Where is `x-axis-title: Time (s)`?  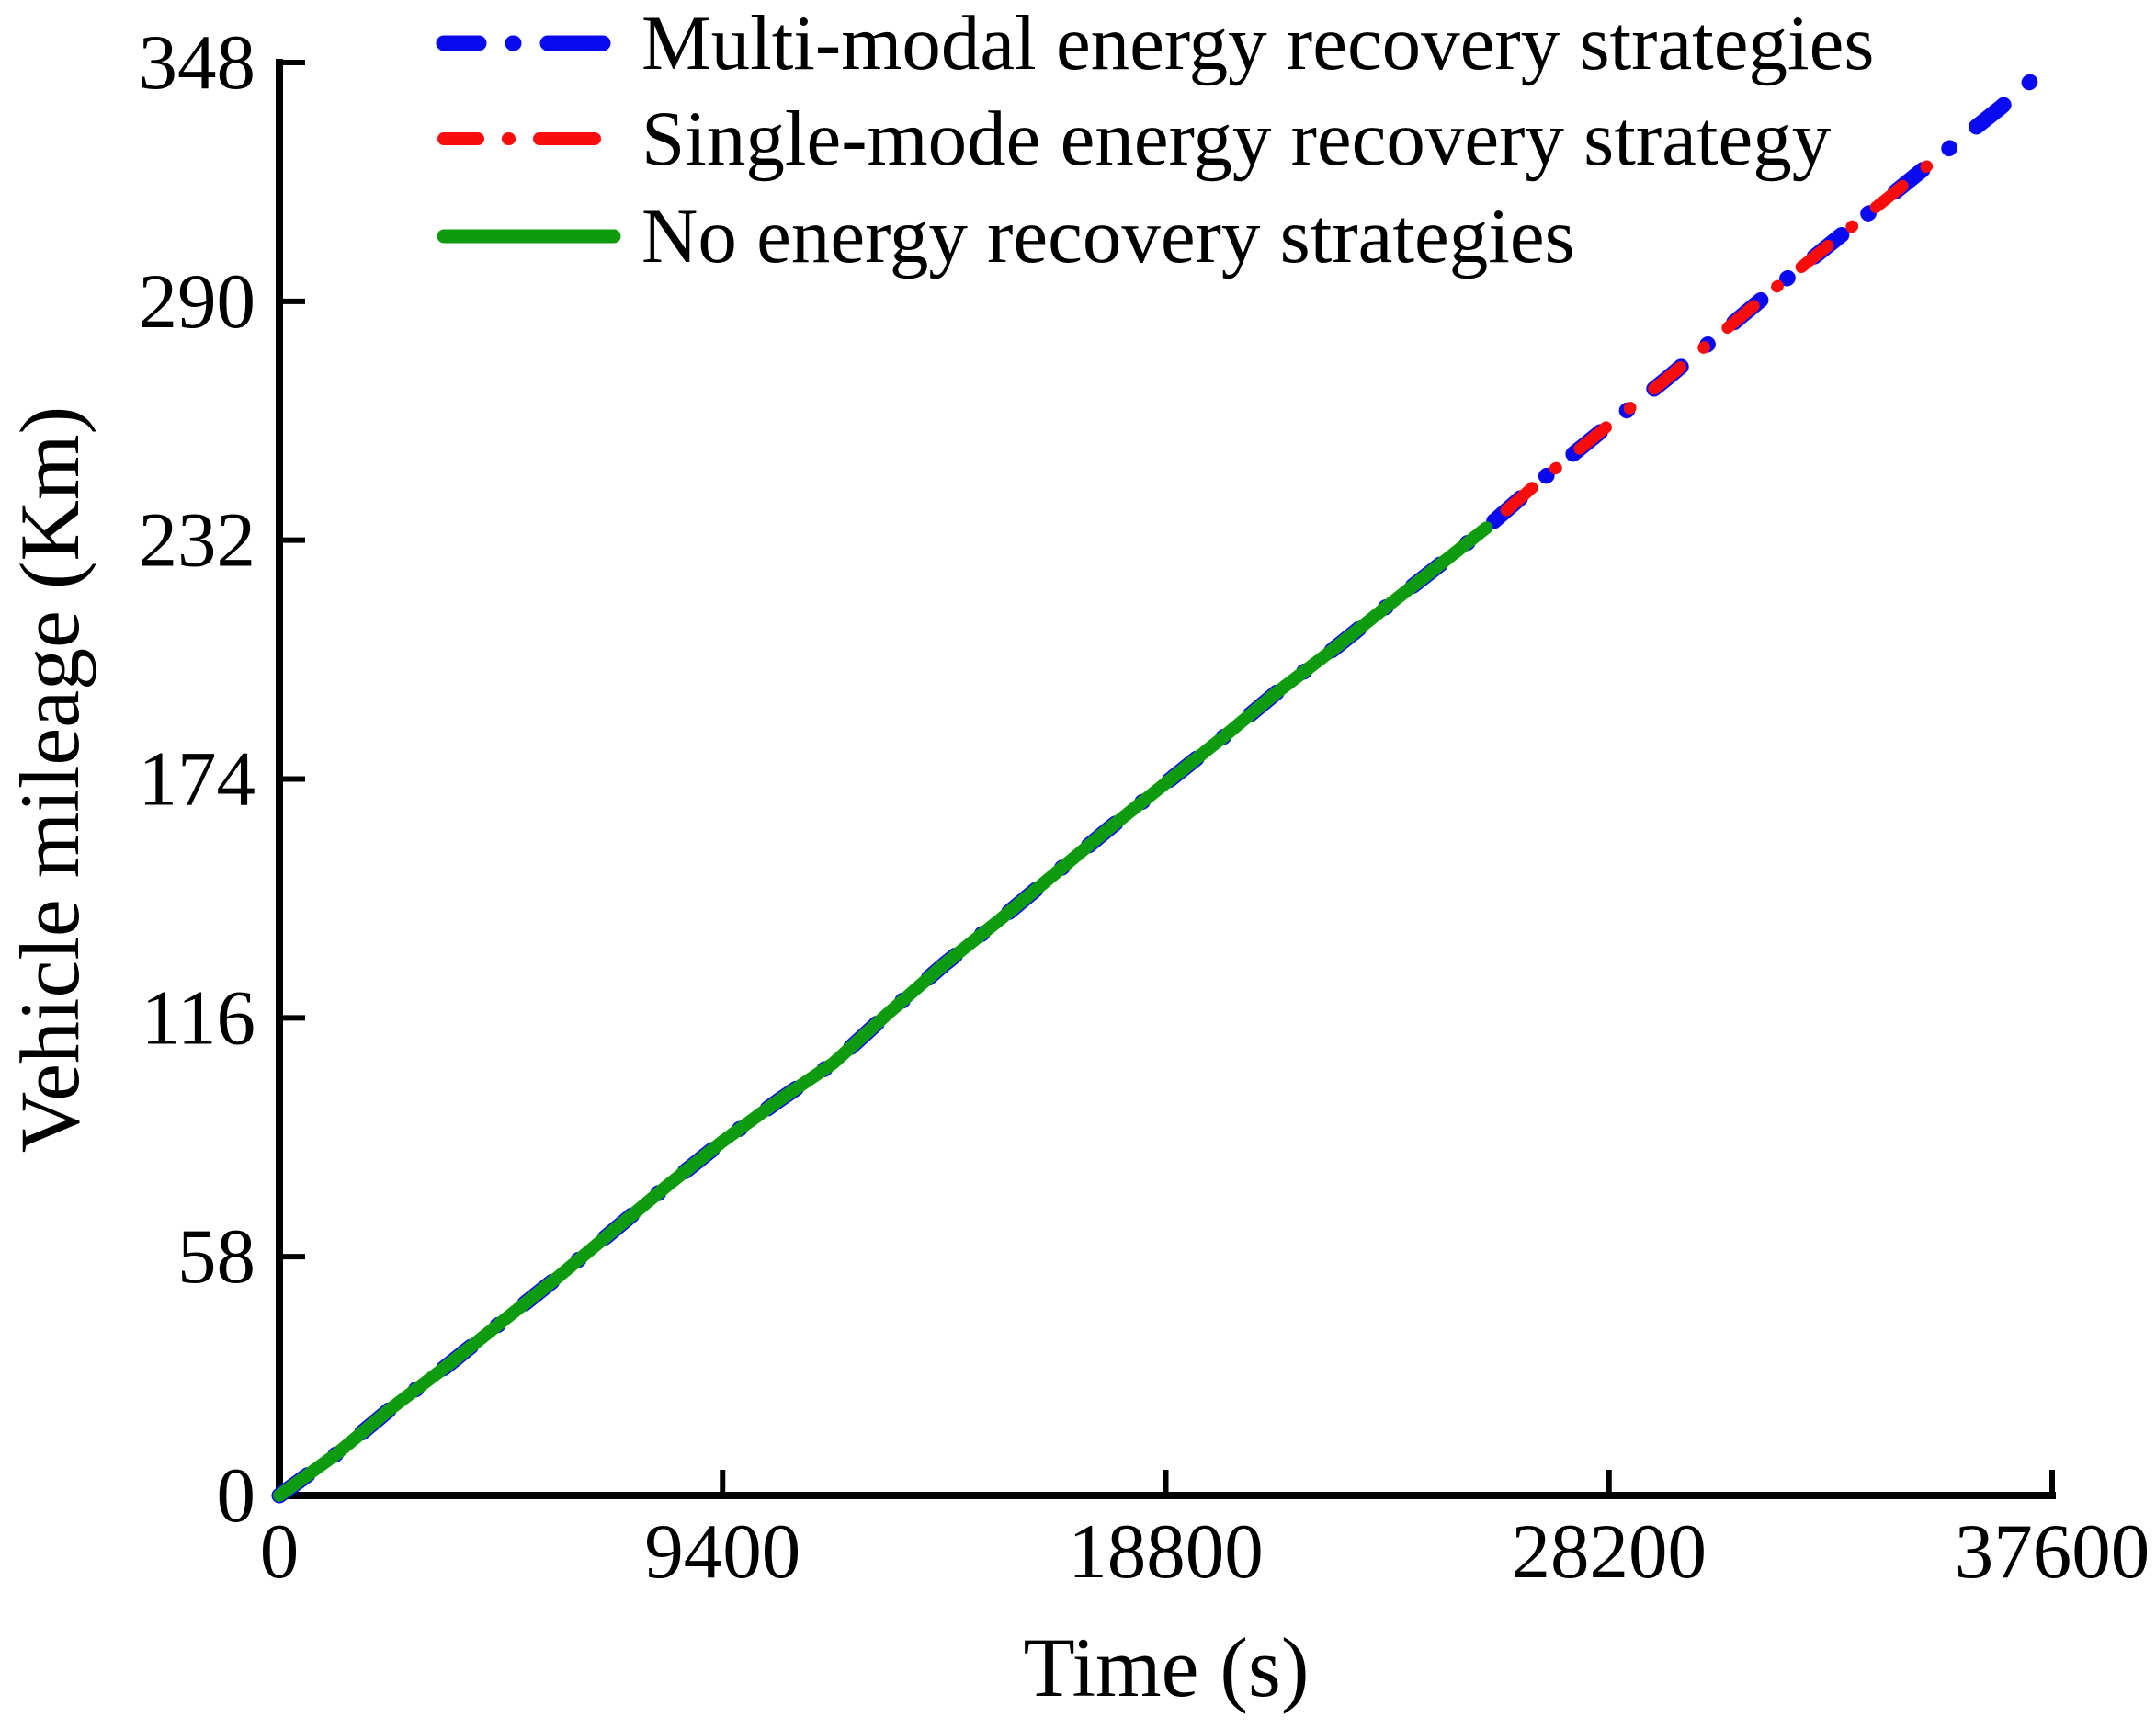
x-axis-title: Time (s) is located at coordinates (1167, 1667).